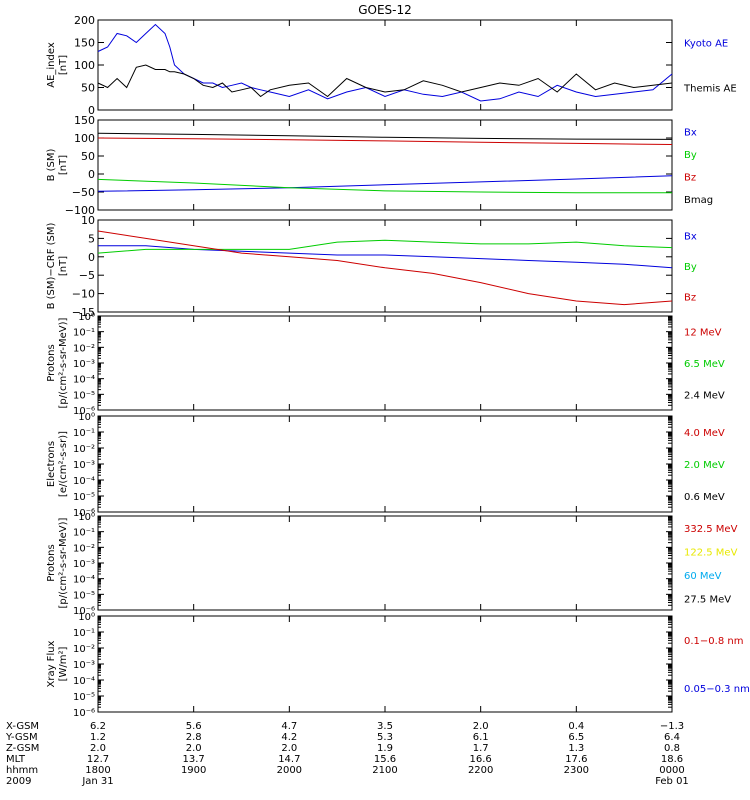 The height and width of the screenshot is (800, 750). I want to click on series-line-bx, so click(385, 183).